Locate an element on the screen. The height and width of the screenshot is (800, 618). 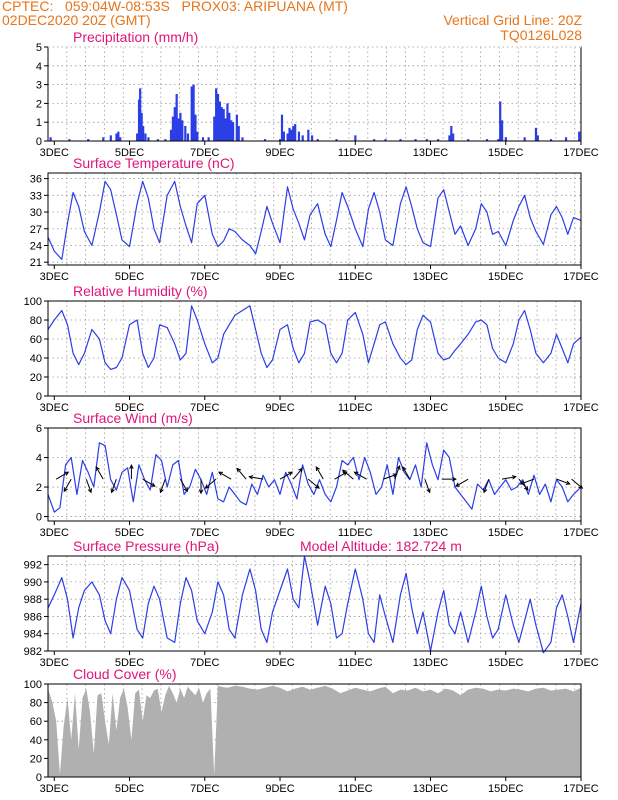
y-tick-label: 2 is located at coordinates (39, 104).